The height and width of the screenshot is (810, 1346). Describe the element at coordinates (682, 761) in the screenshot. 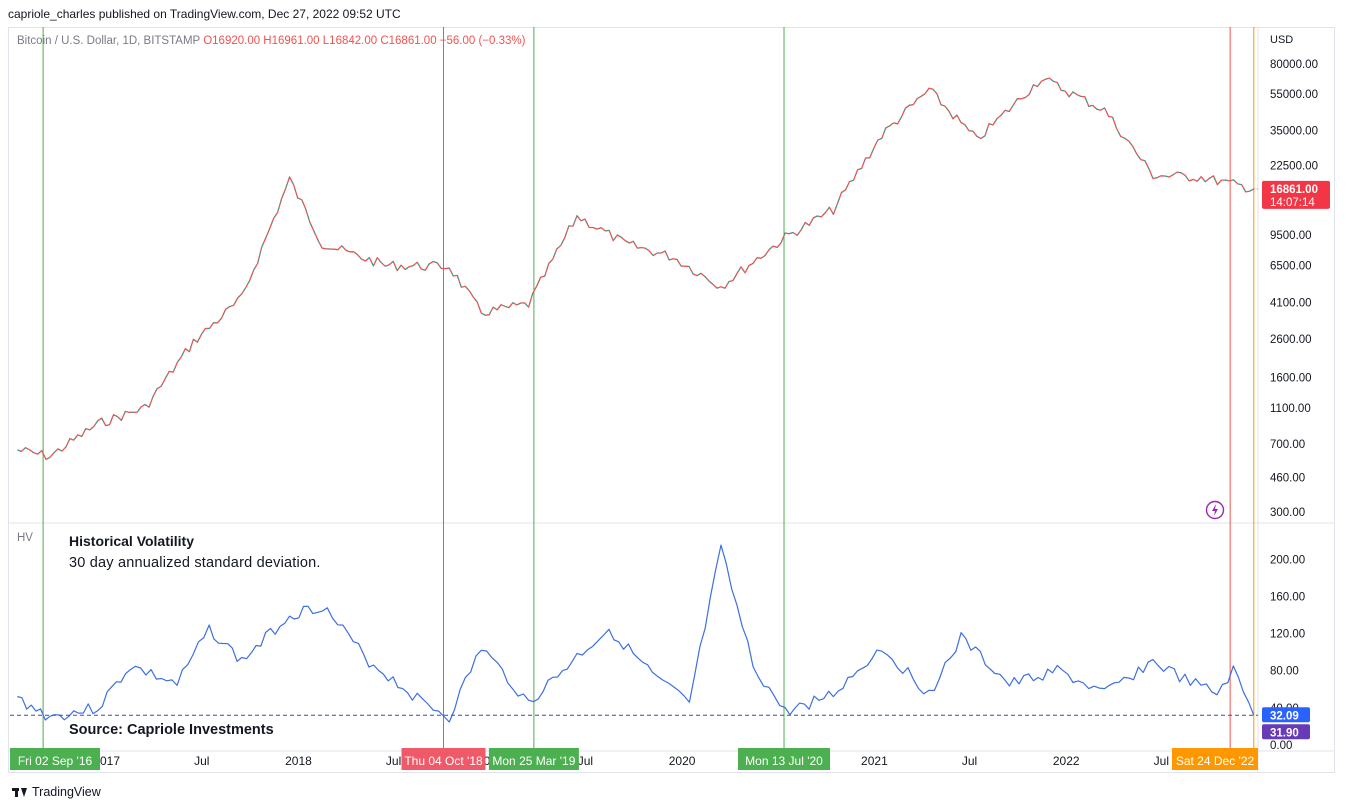

I see `time-axis-label: 2020` at that location.